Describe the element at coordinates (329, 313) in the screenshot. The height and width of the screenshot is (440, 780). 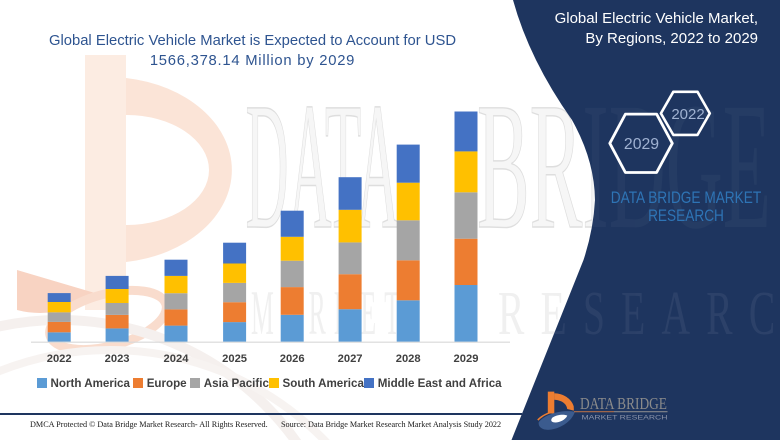
I see `svg-text: MARKET` at that location.